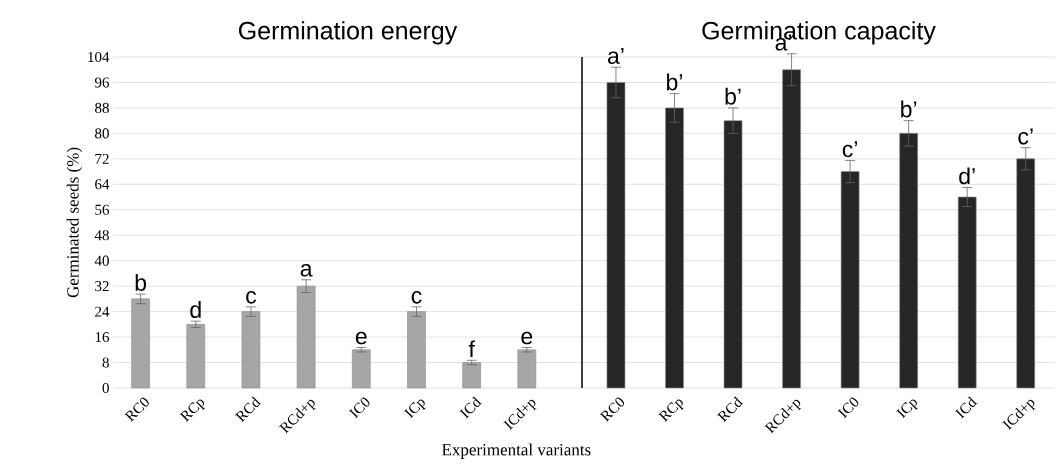 Image resolution: width=1061 pixels, height=468 pixels. What do you see at coordinates (102, 209) in the screenshot?
I see `y-tick-label: 56` at bounding box center [102, 209].